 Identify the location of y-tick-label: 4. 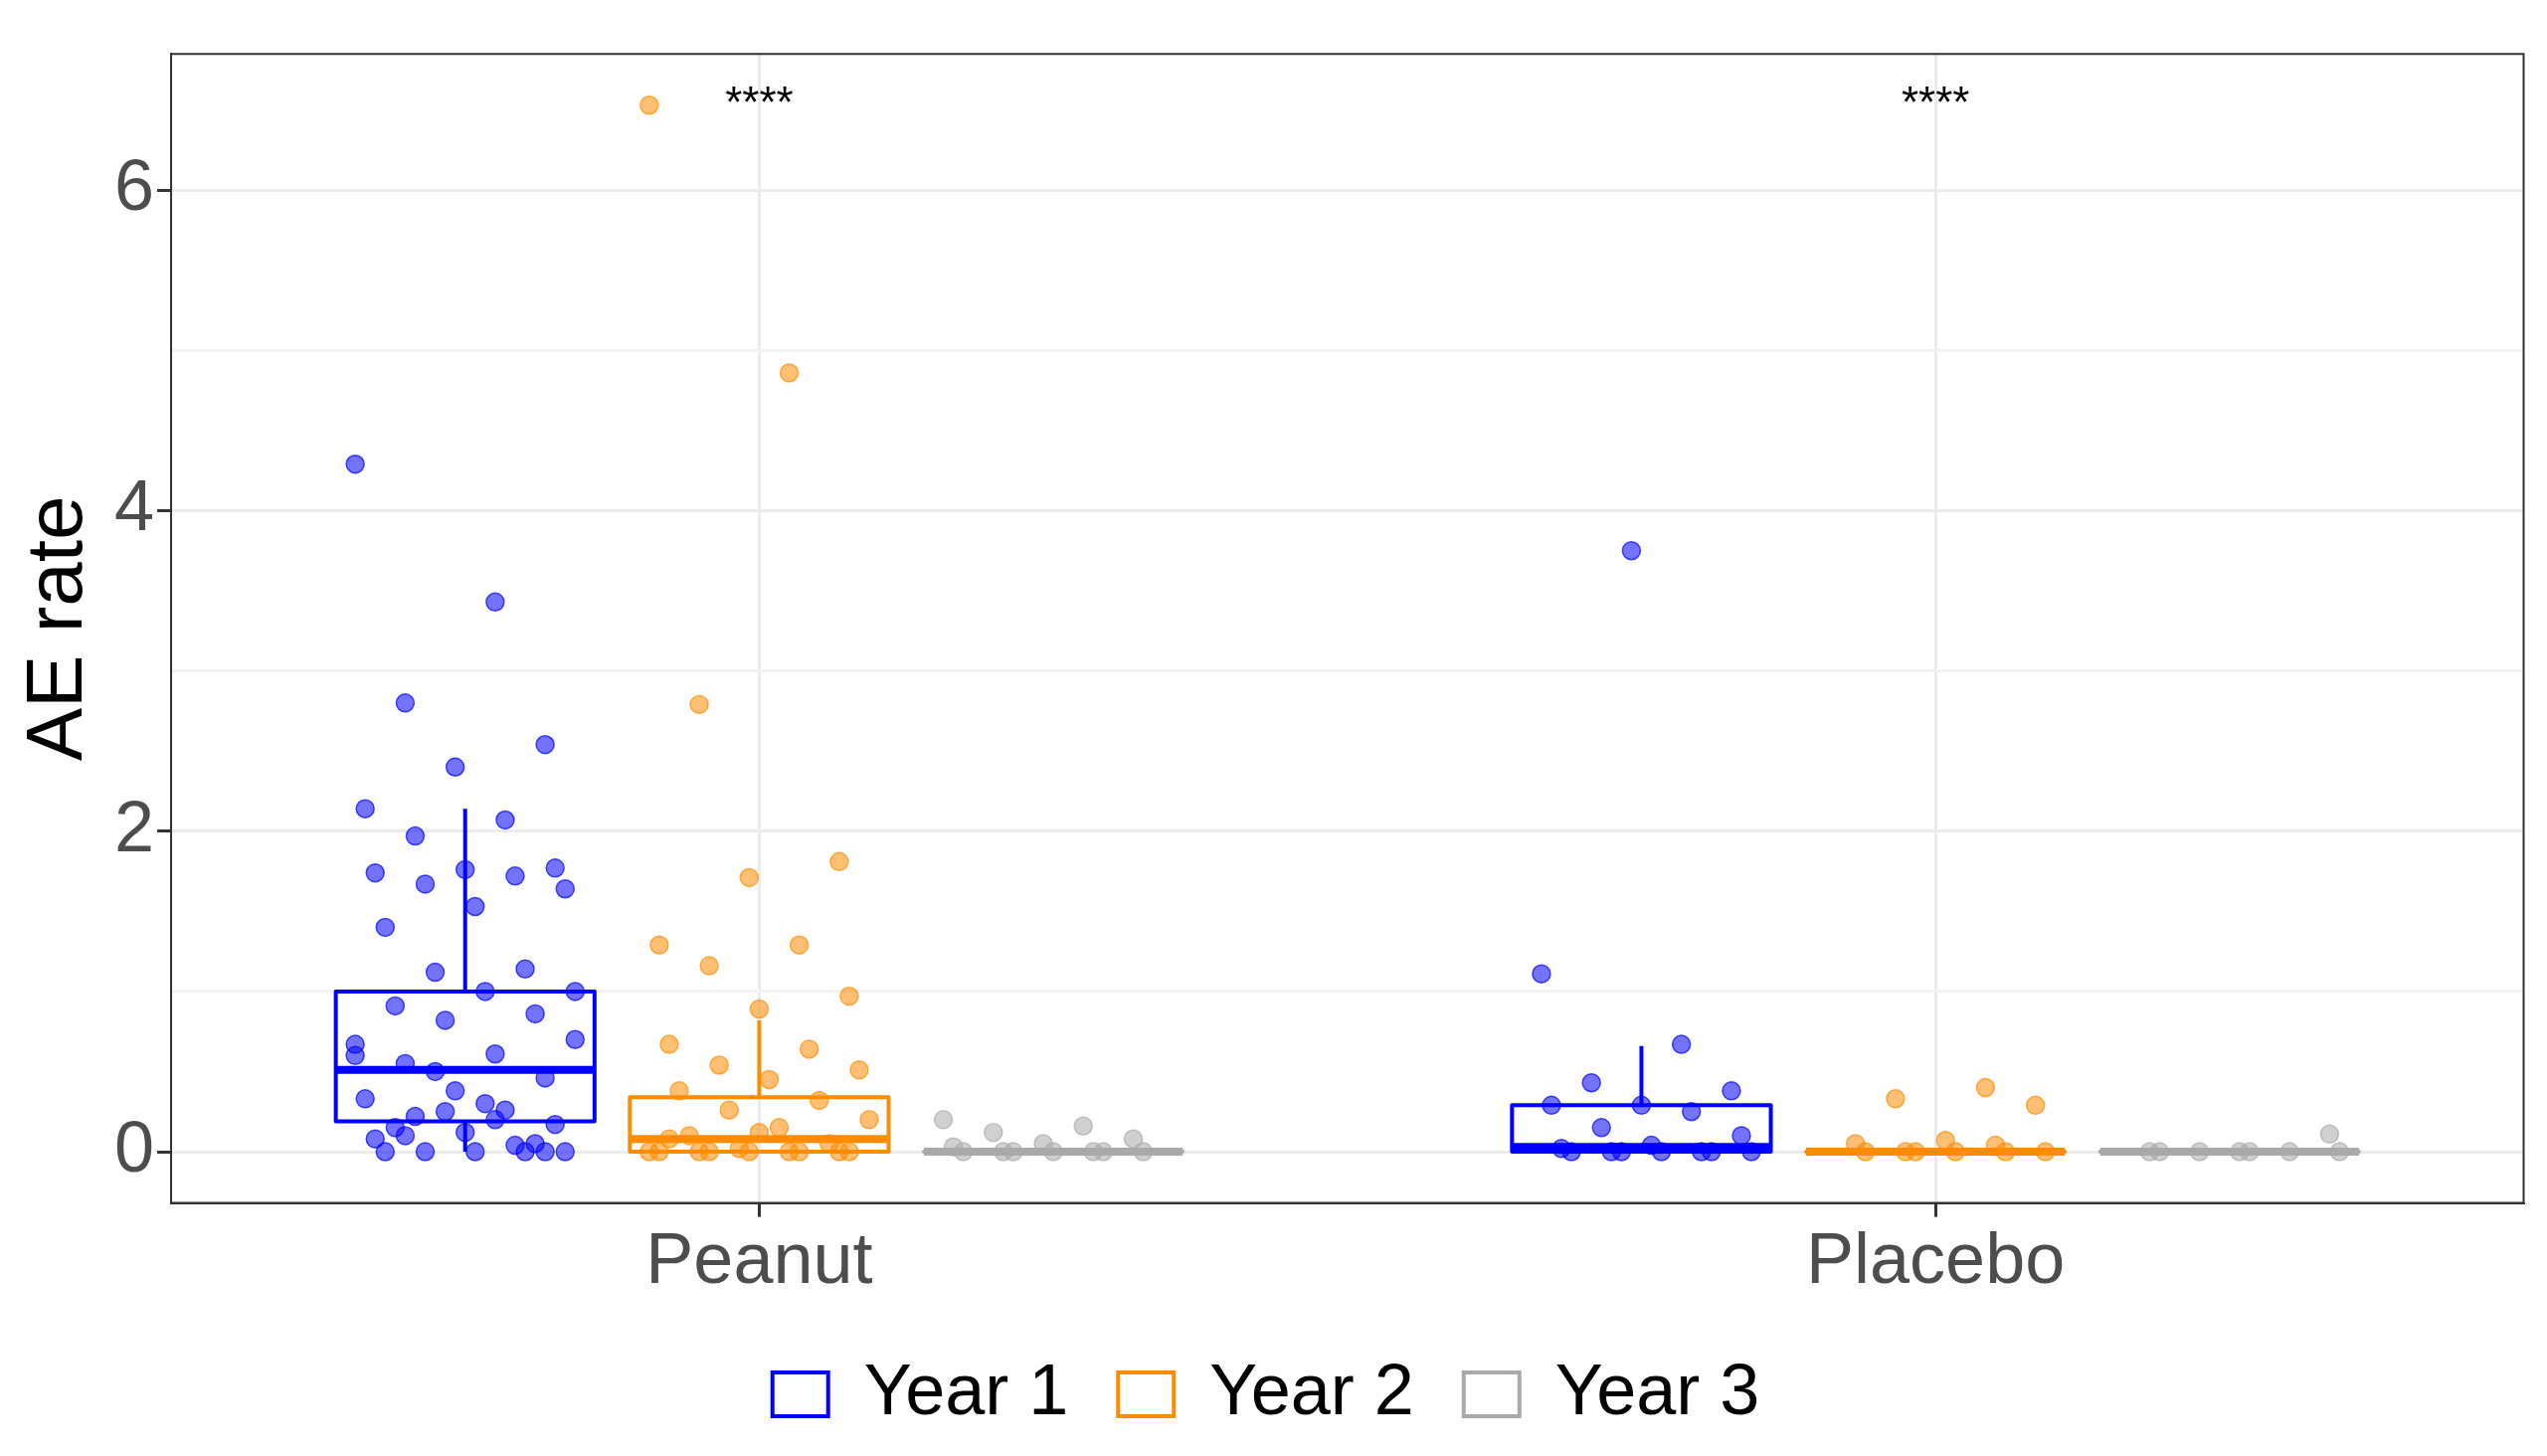
(134, 505).